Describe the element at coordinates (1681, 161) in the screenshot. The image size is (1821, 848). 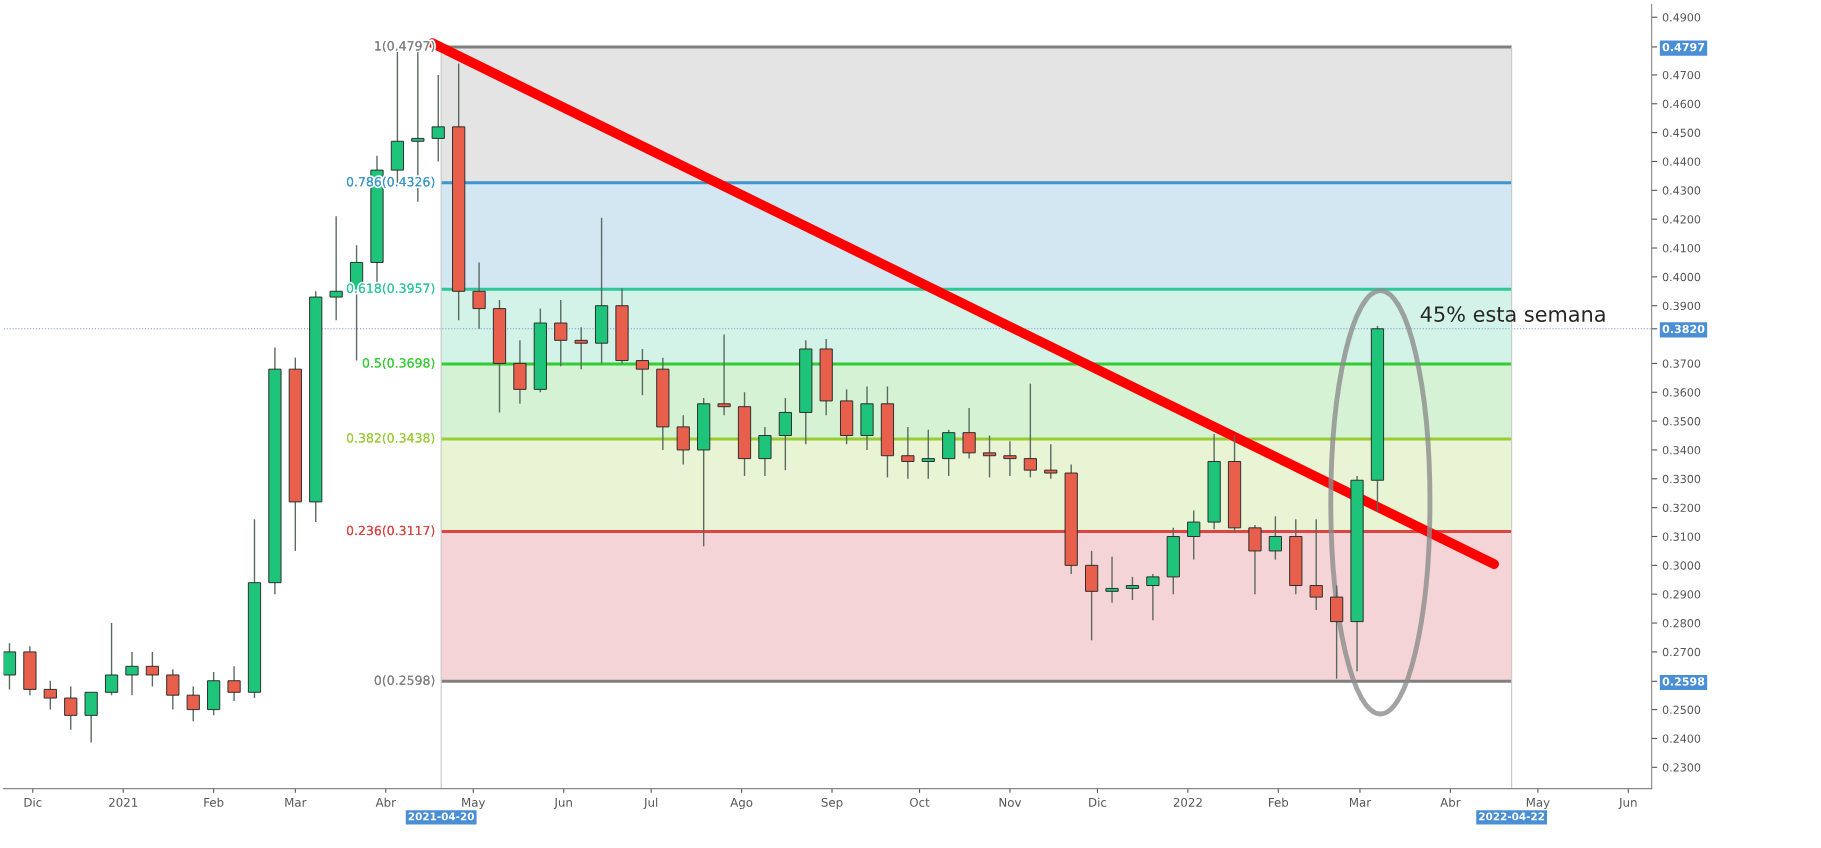
I see `y-tick-label: 0.4400` at that location.